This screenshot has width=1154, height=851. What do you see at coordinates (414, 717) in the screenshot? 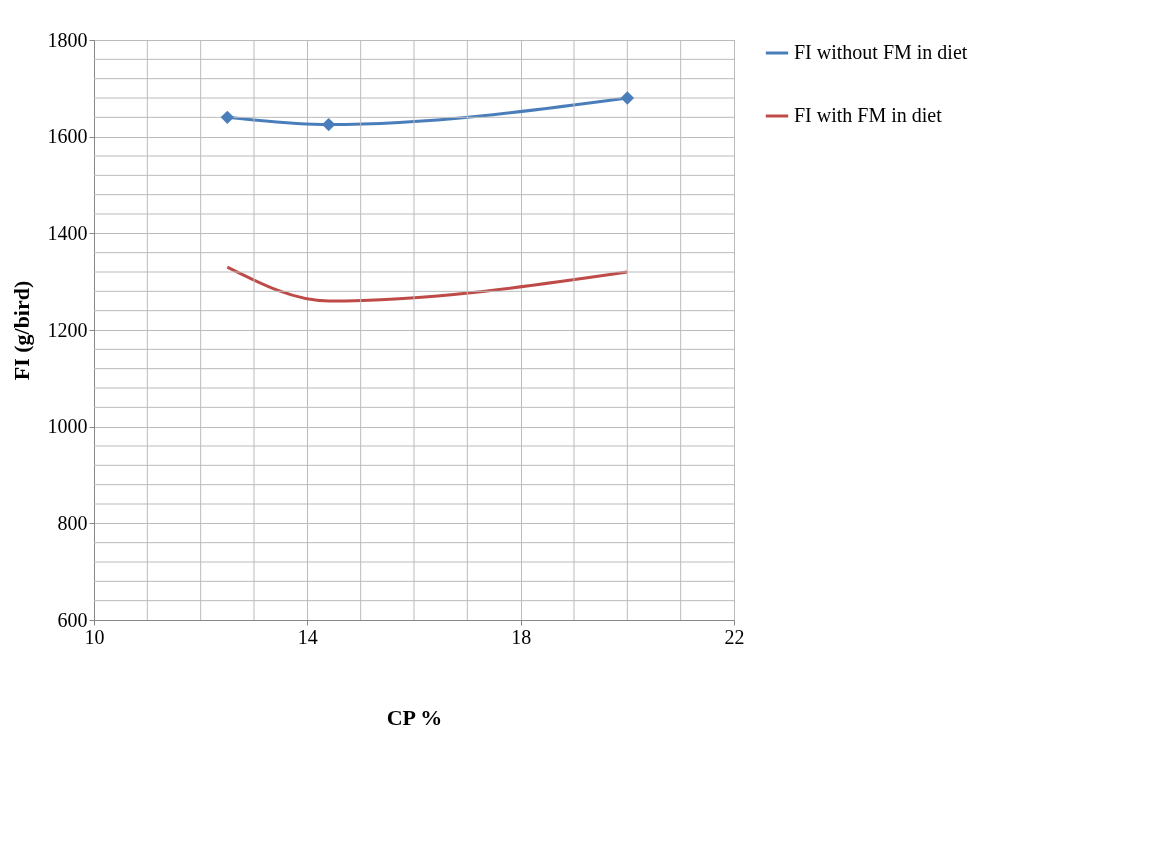
I see `x-axis-title: CP %` at bounding box center [414, 717].